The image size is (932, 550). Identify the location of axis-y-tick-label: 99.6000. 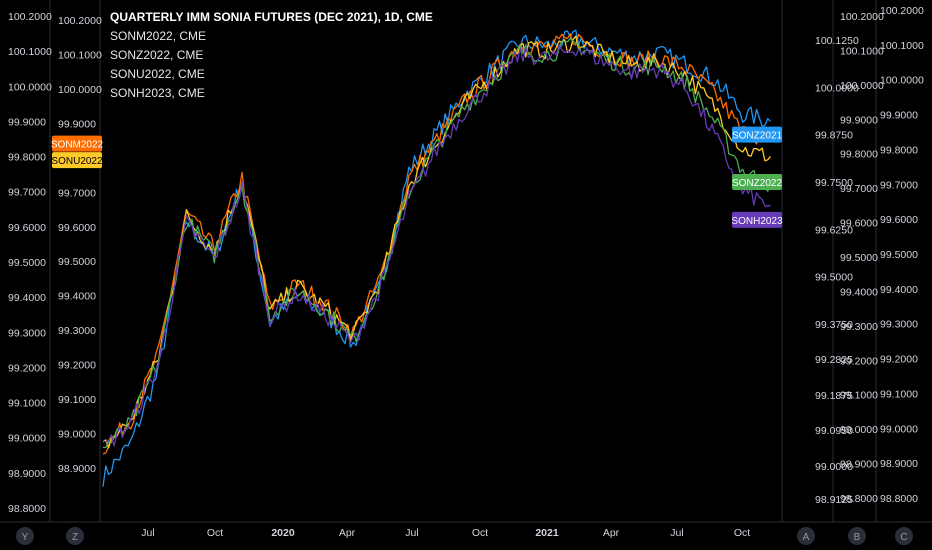
(27, 228).